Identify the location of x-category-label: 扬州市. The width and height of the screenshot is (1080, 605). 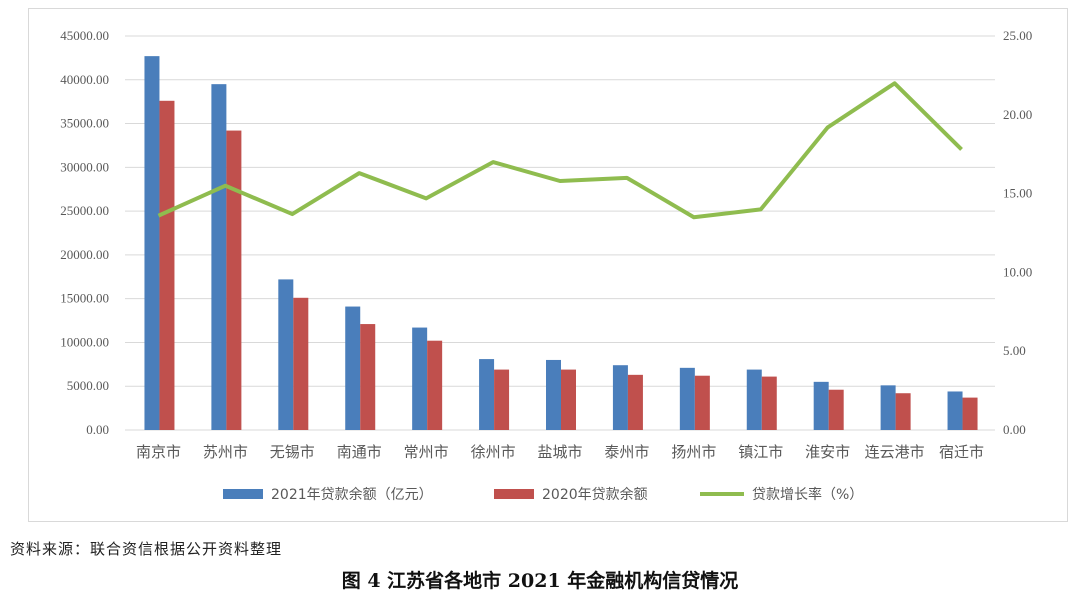
(693, 452).